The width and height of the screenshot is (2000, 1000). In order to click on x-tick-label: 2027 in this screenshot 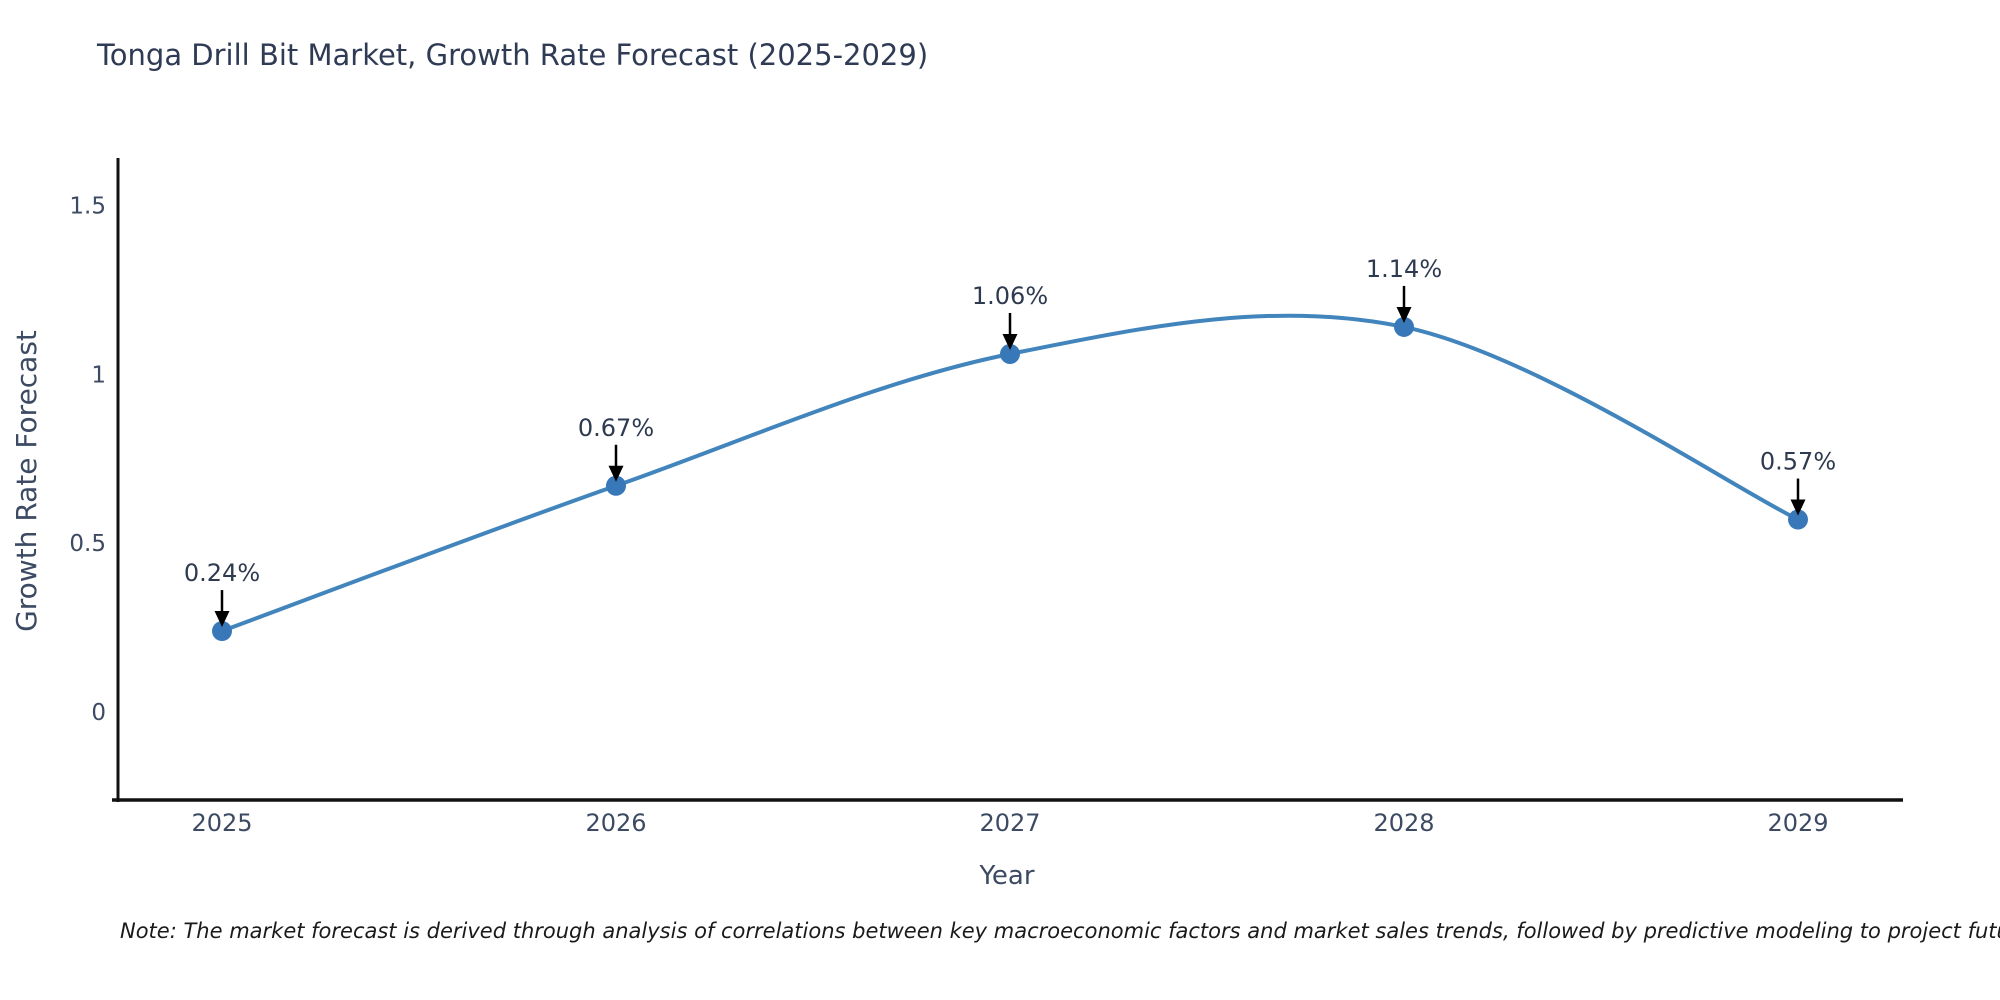, I will do `click(1009, 823)`.